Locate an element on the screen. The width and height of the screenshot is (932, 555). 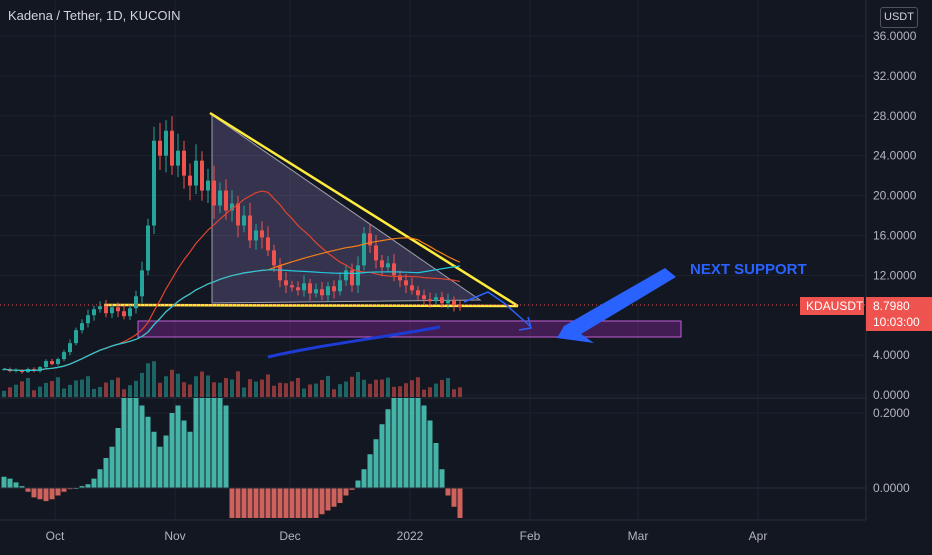
hand-drawn-underline is located at coordinates (354, 342).